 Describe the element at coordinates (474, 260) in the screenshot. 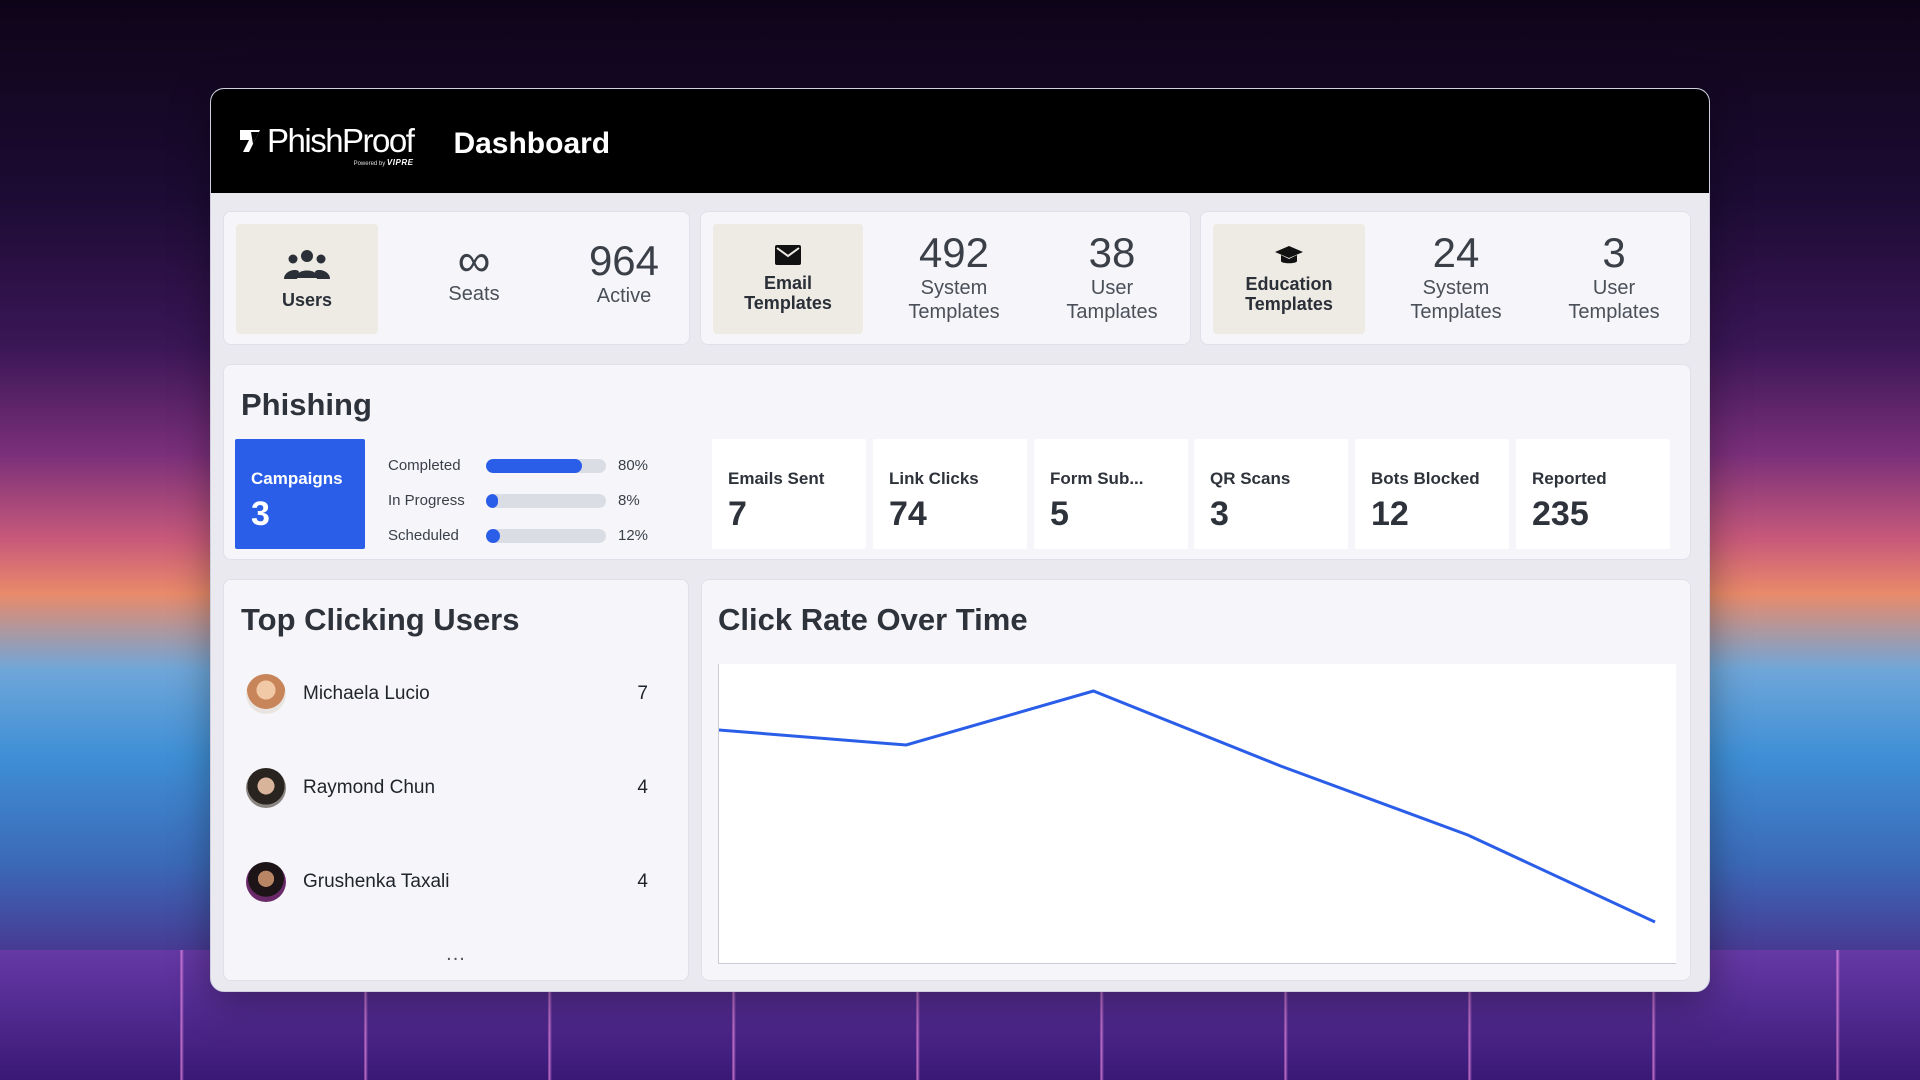

I see `seats-value: ∞` at that location.